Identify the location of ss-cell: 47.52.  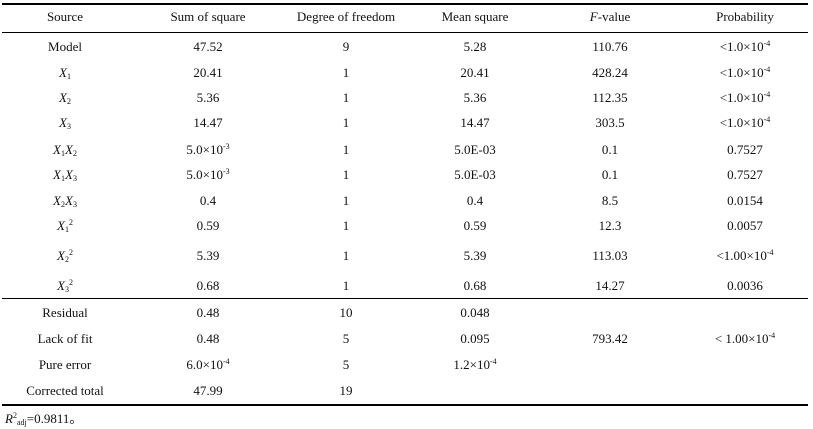
(208, 46).